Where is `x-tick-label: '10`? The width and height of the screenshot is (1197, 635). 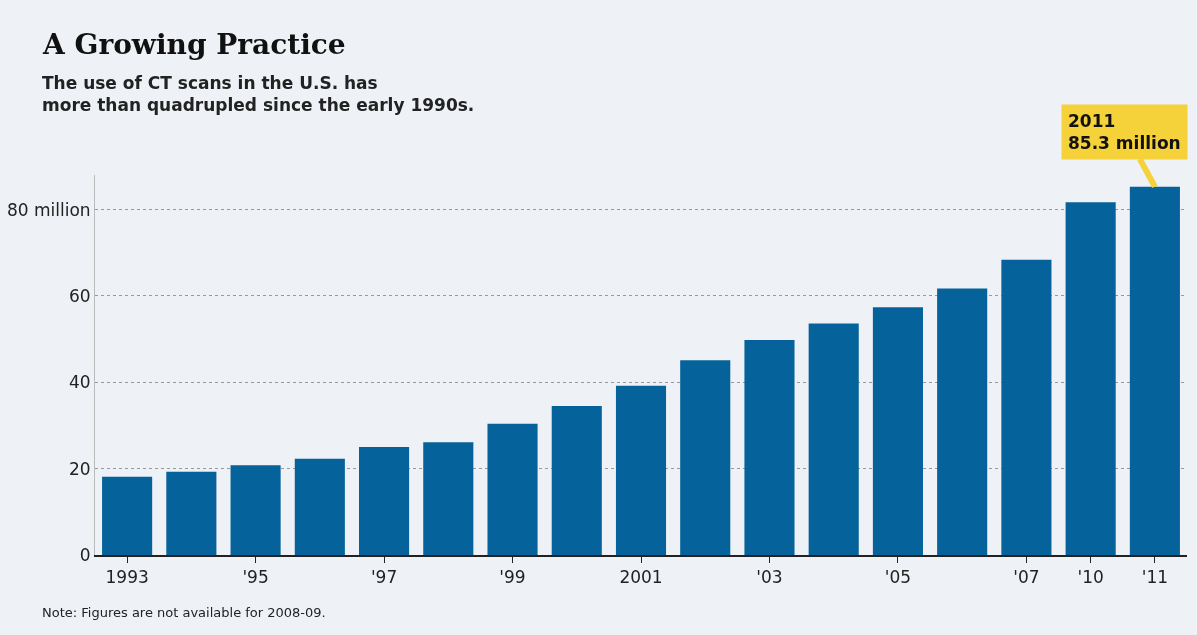
x-tick-label: '10 is located at coordinates (1090, 577).